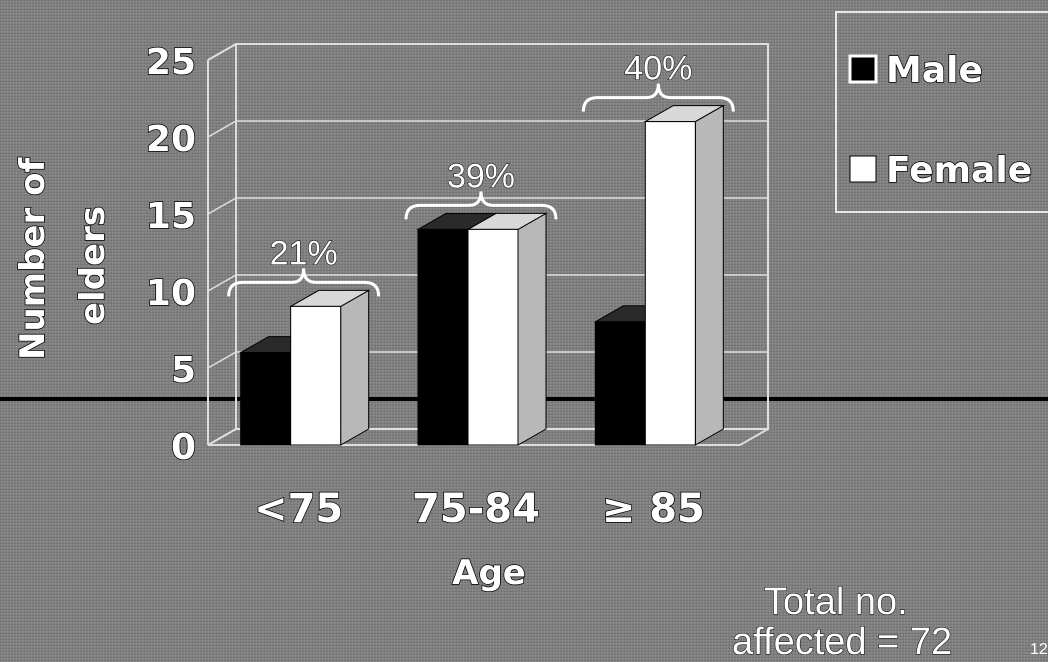  Describe the element at coordinates (298, 509) in the screenshot. I see `x-tick-label: <75` at that location.